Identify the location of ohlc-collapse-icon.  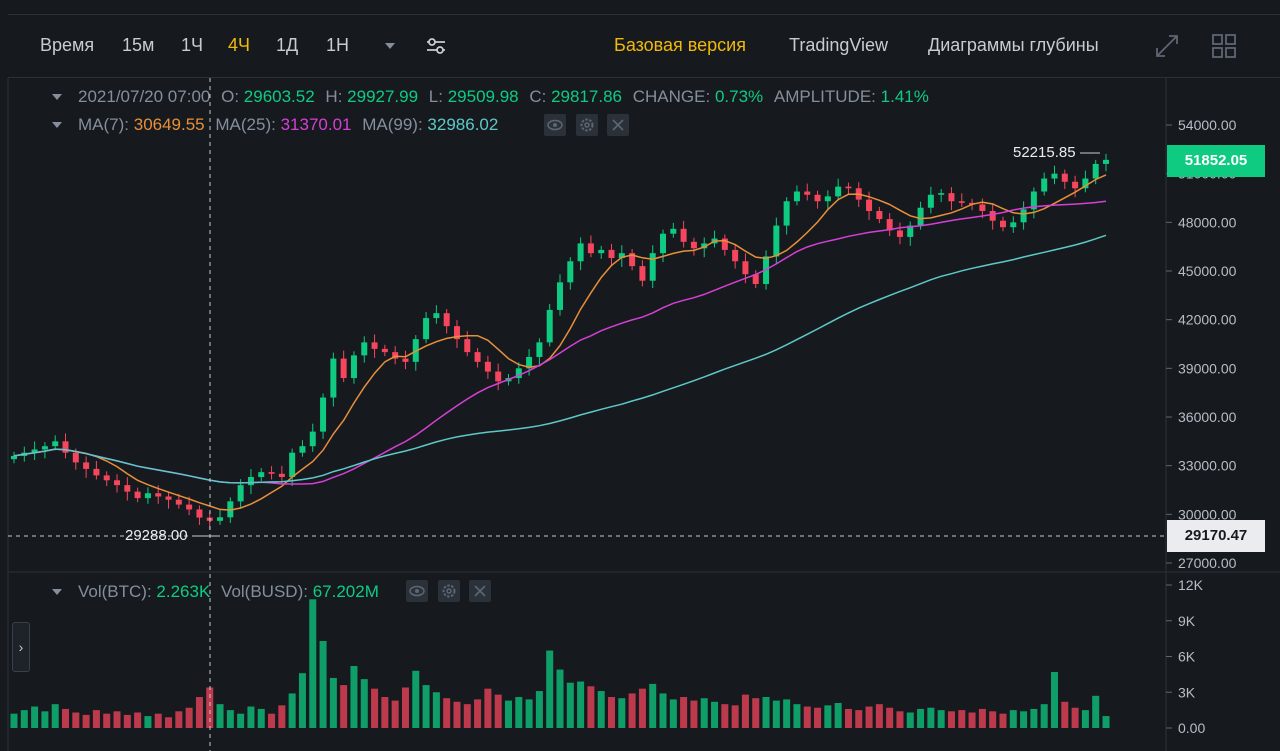
(57, 97).